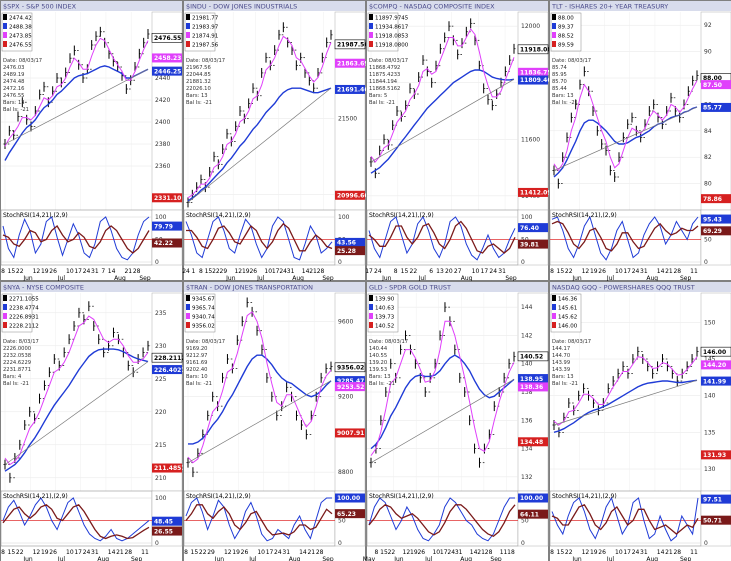 This screenshot has width=731, height=561. I want to click on ohlc-value: 2488.38, so click(20, 28).